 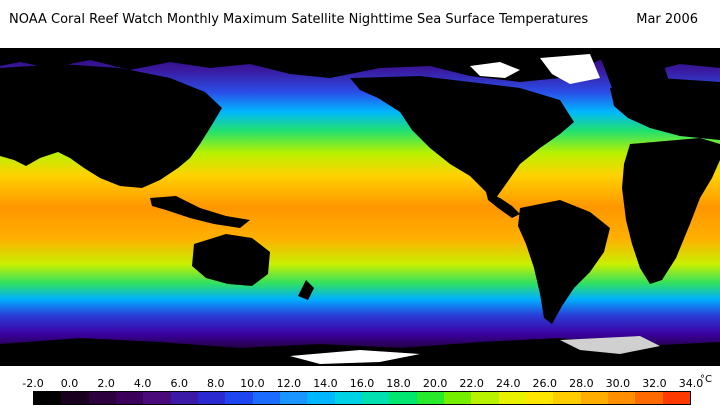 I want to click on colorbar-tick-label: 24.0, so click(x=508, y=383).